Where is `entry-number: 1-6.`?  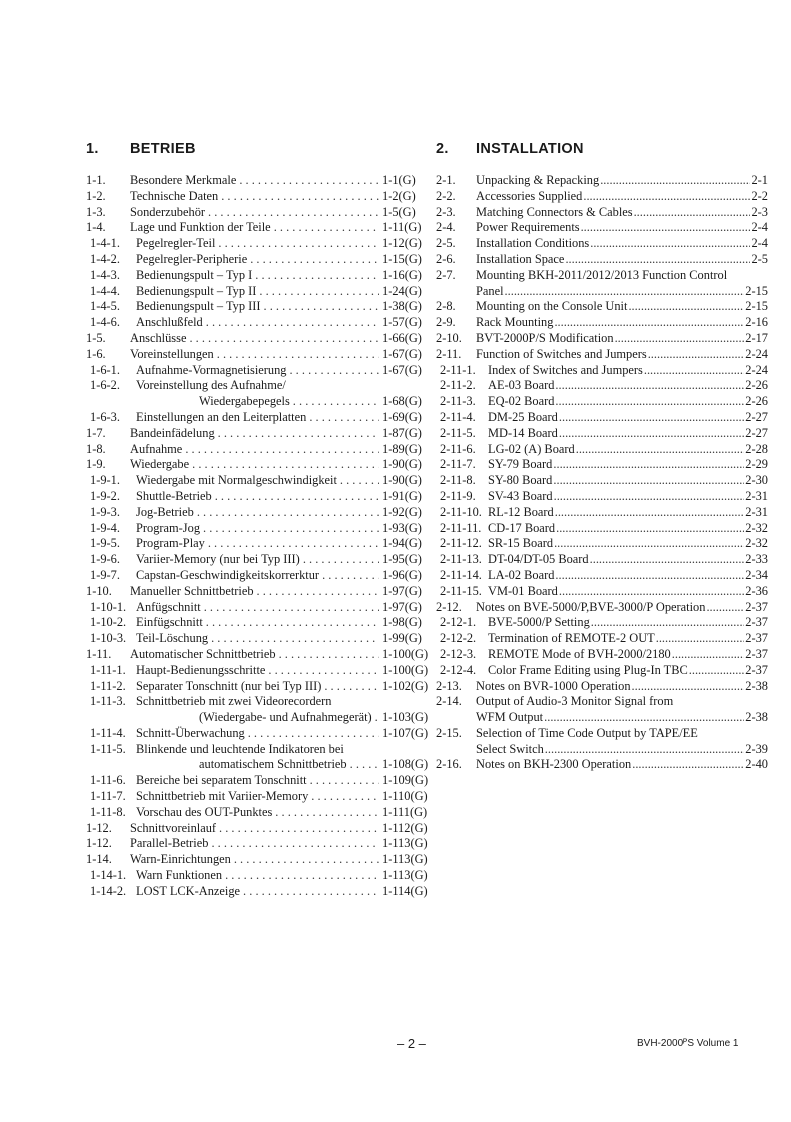 entry-number: 1-6. is located at coordinates (96, 353).